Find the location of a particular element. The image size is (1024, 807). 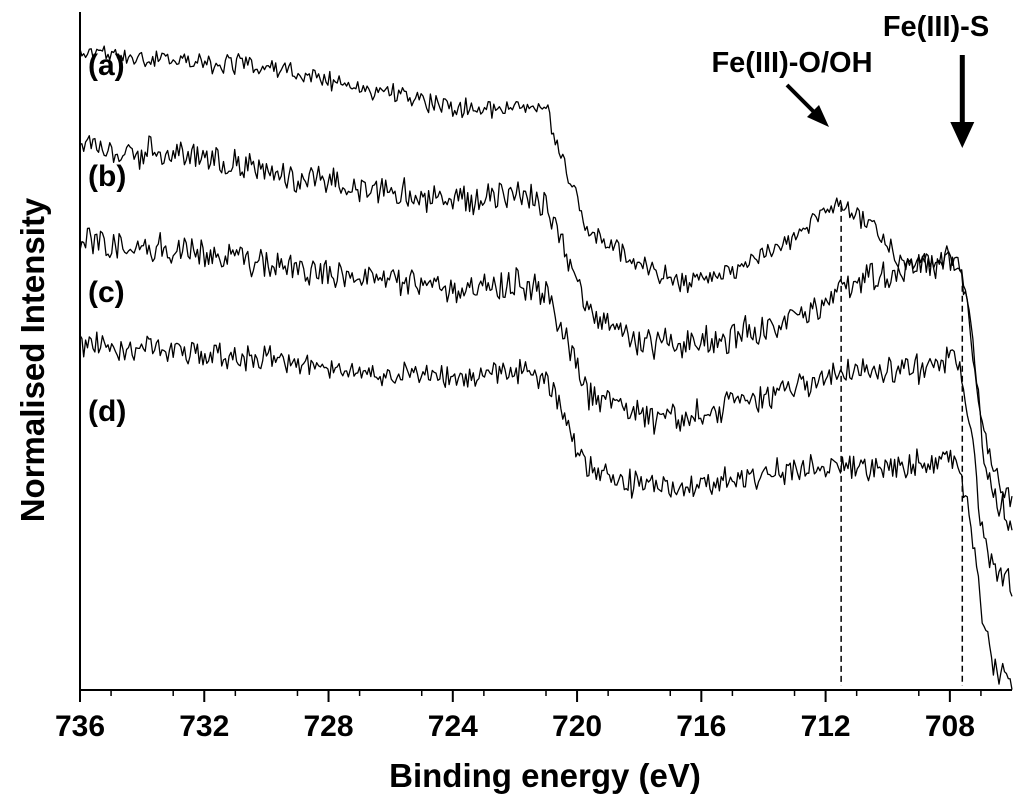

x-tick-label: 736 is located at coordinates (80, 726).